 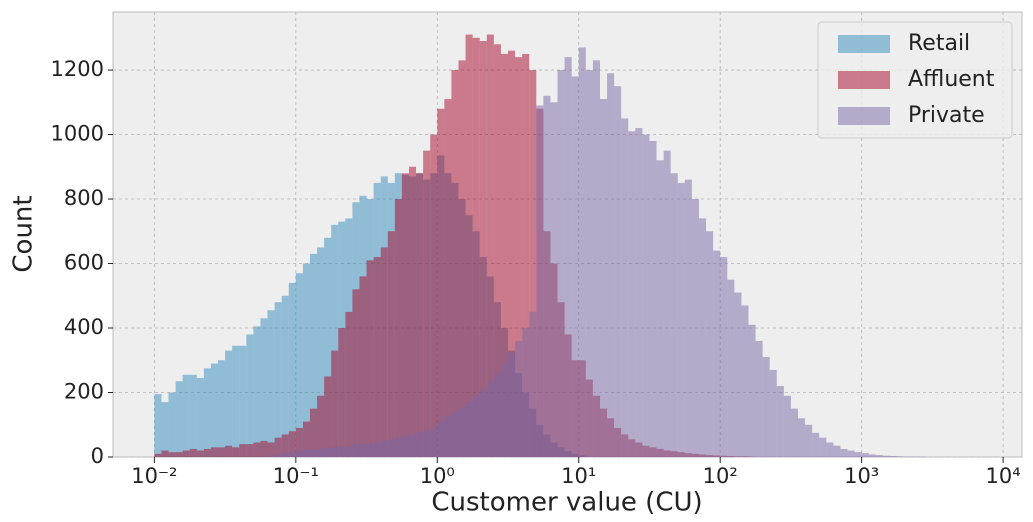 I want to click on x-tick-label: 10¹, so click(x=578, y=476).